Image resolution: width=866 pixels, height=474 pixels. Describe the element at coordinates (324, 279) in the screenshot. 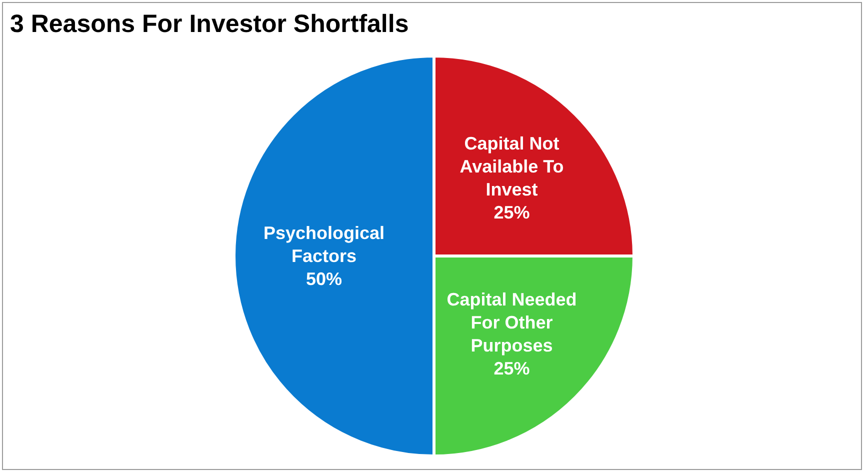

I see `data-label: 50%` at that location.